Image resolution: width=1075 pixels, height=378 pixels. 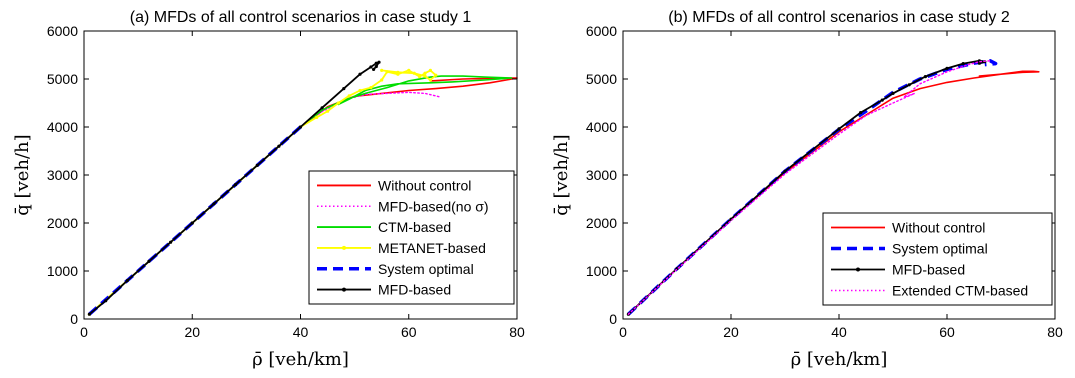 I want to click on legend-label-6: MFD-based, so click(x=414, y=290).